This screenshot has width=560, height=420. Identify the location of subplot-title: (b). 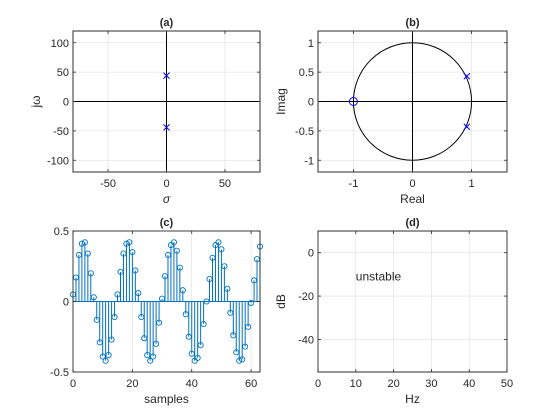
(412, 23).